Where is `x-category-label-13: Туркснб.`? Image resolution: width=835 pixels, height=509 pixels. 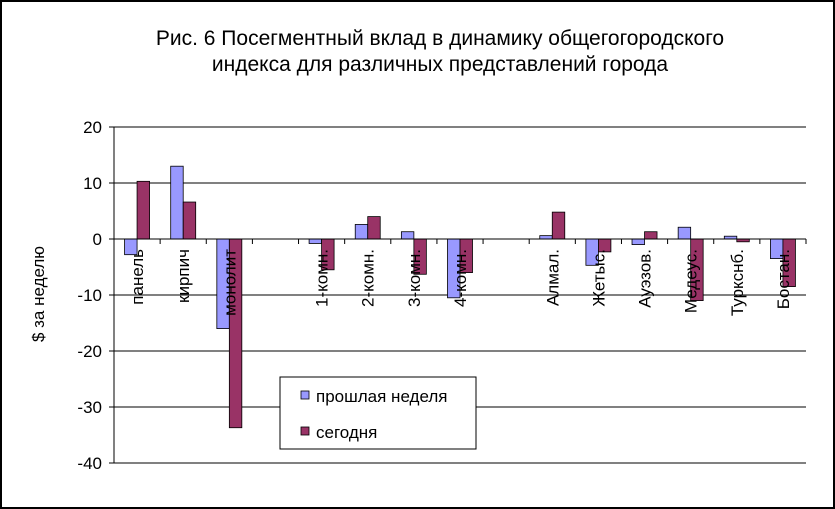
x-category-label-13: Туркснб. is located at coordinates (737, 282).